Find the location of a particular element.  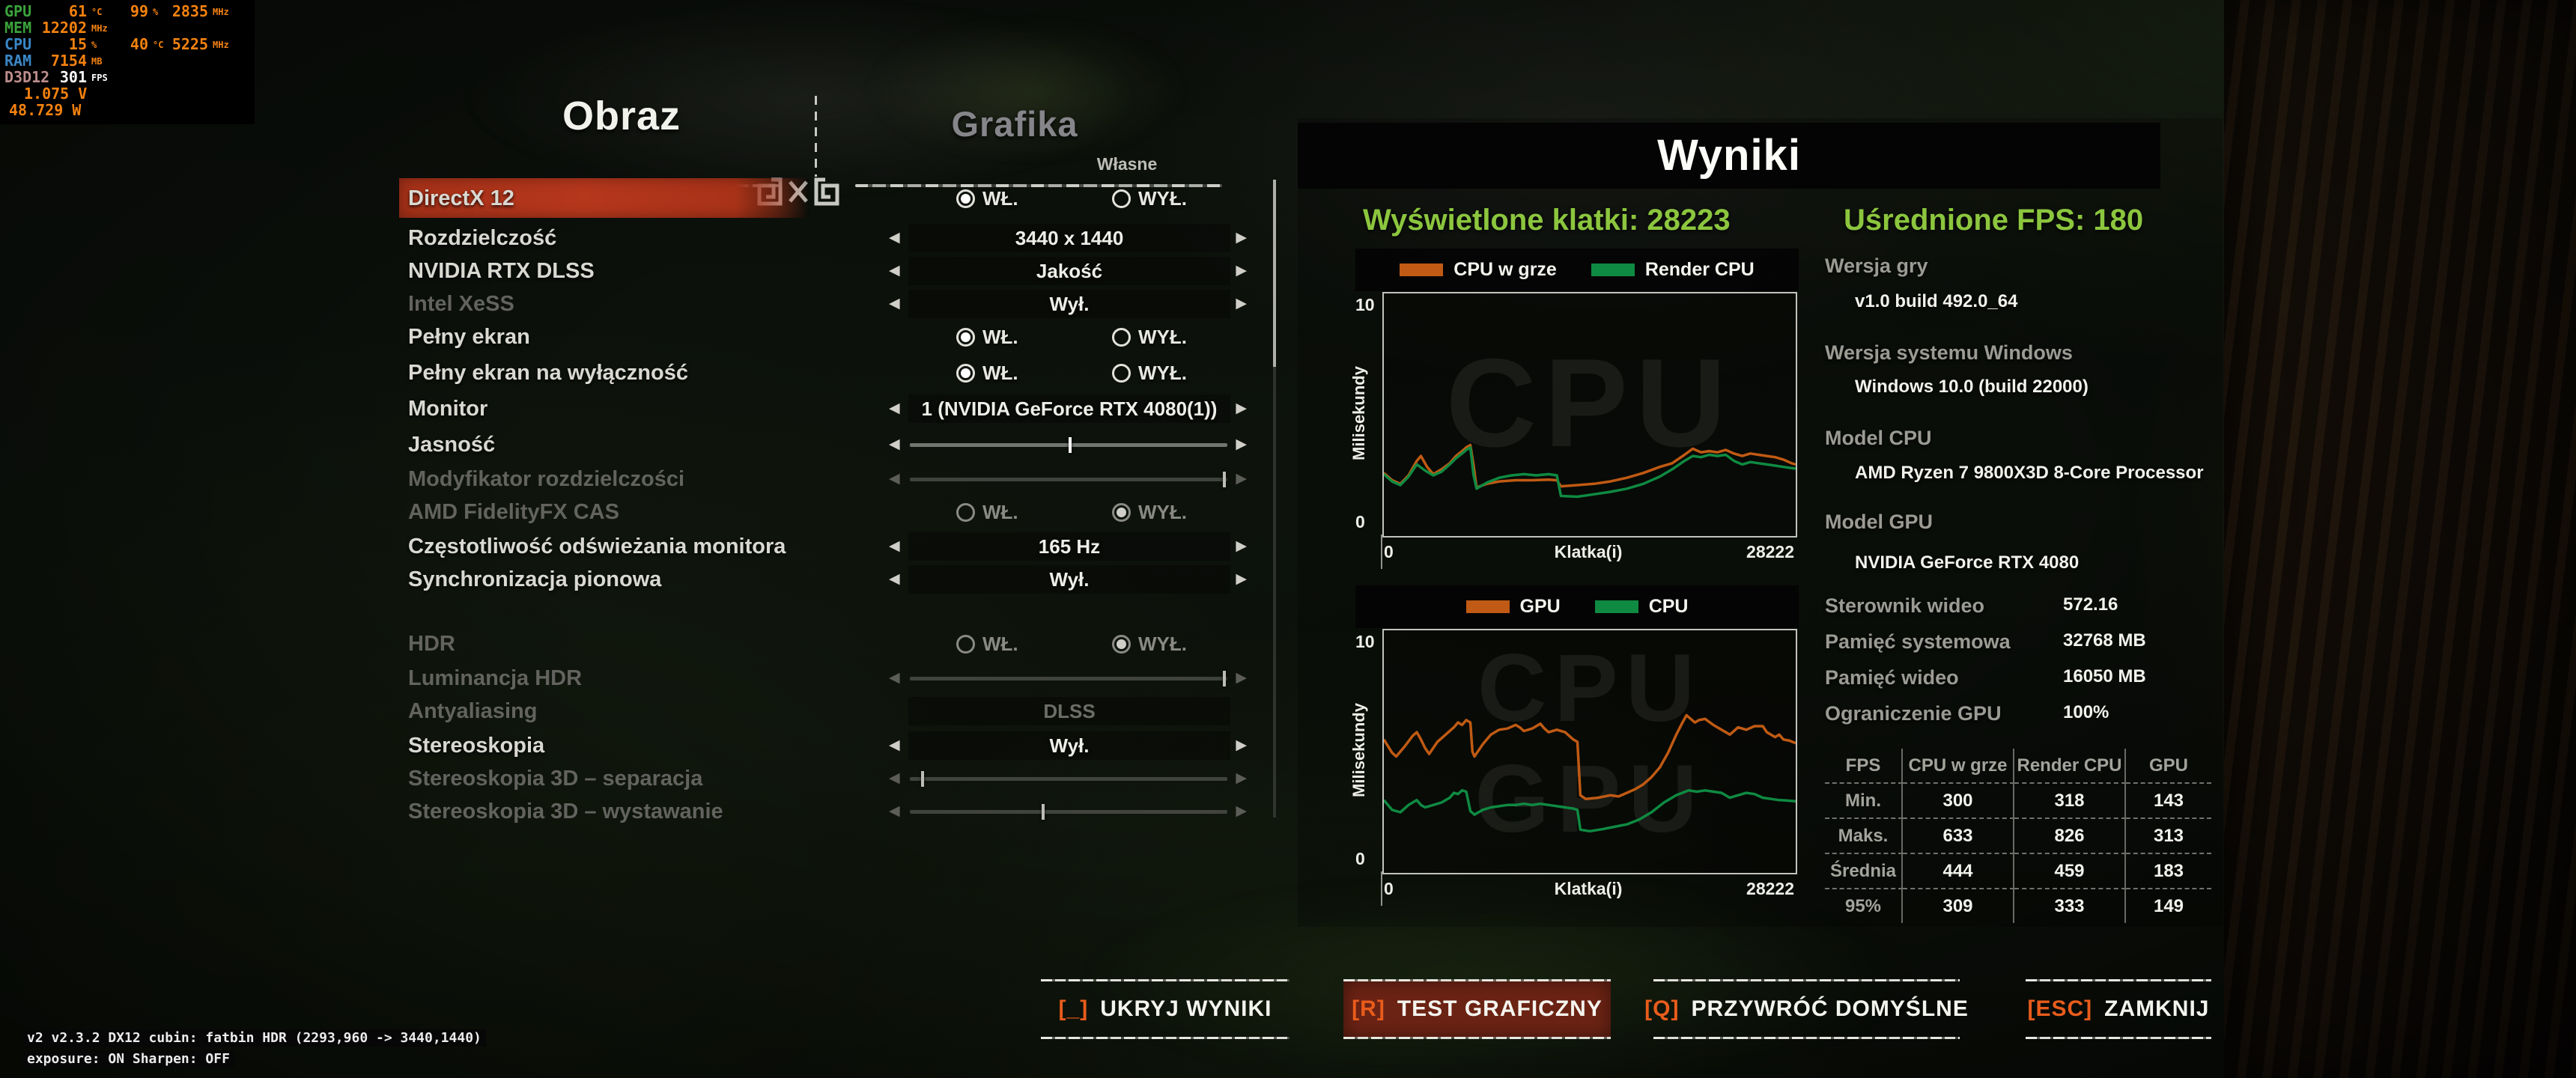

settings-row-hdr: HDR WŁ. WYŁ. is located at coordinates (651, 643).